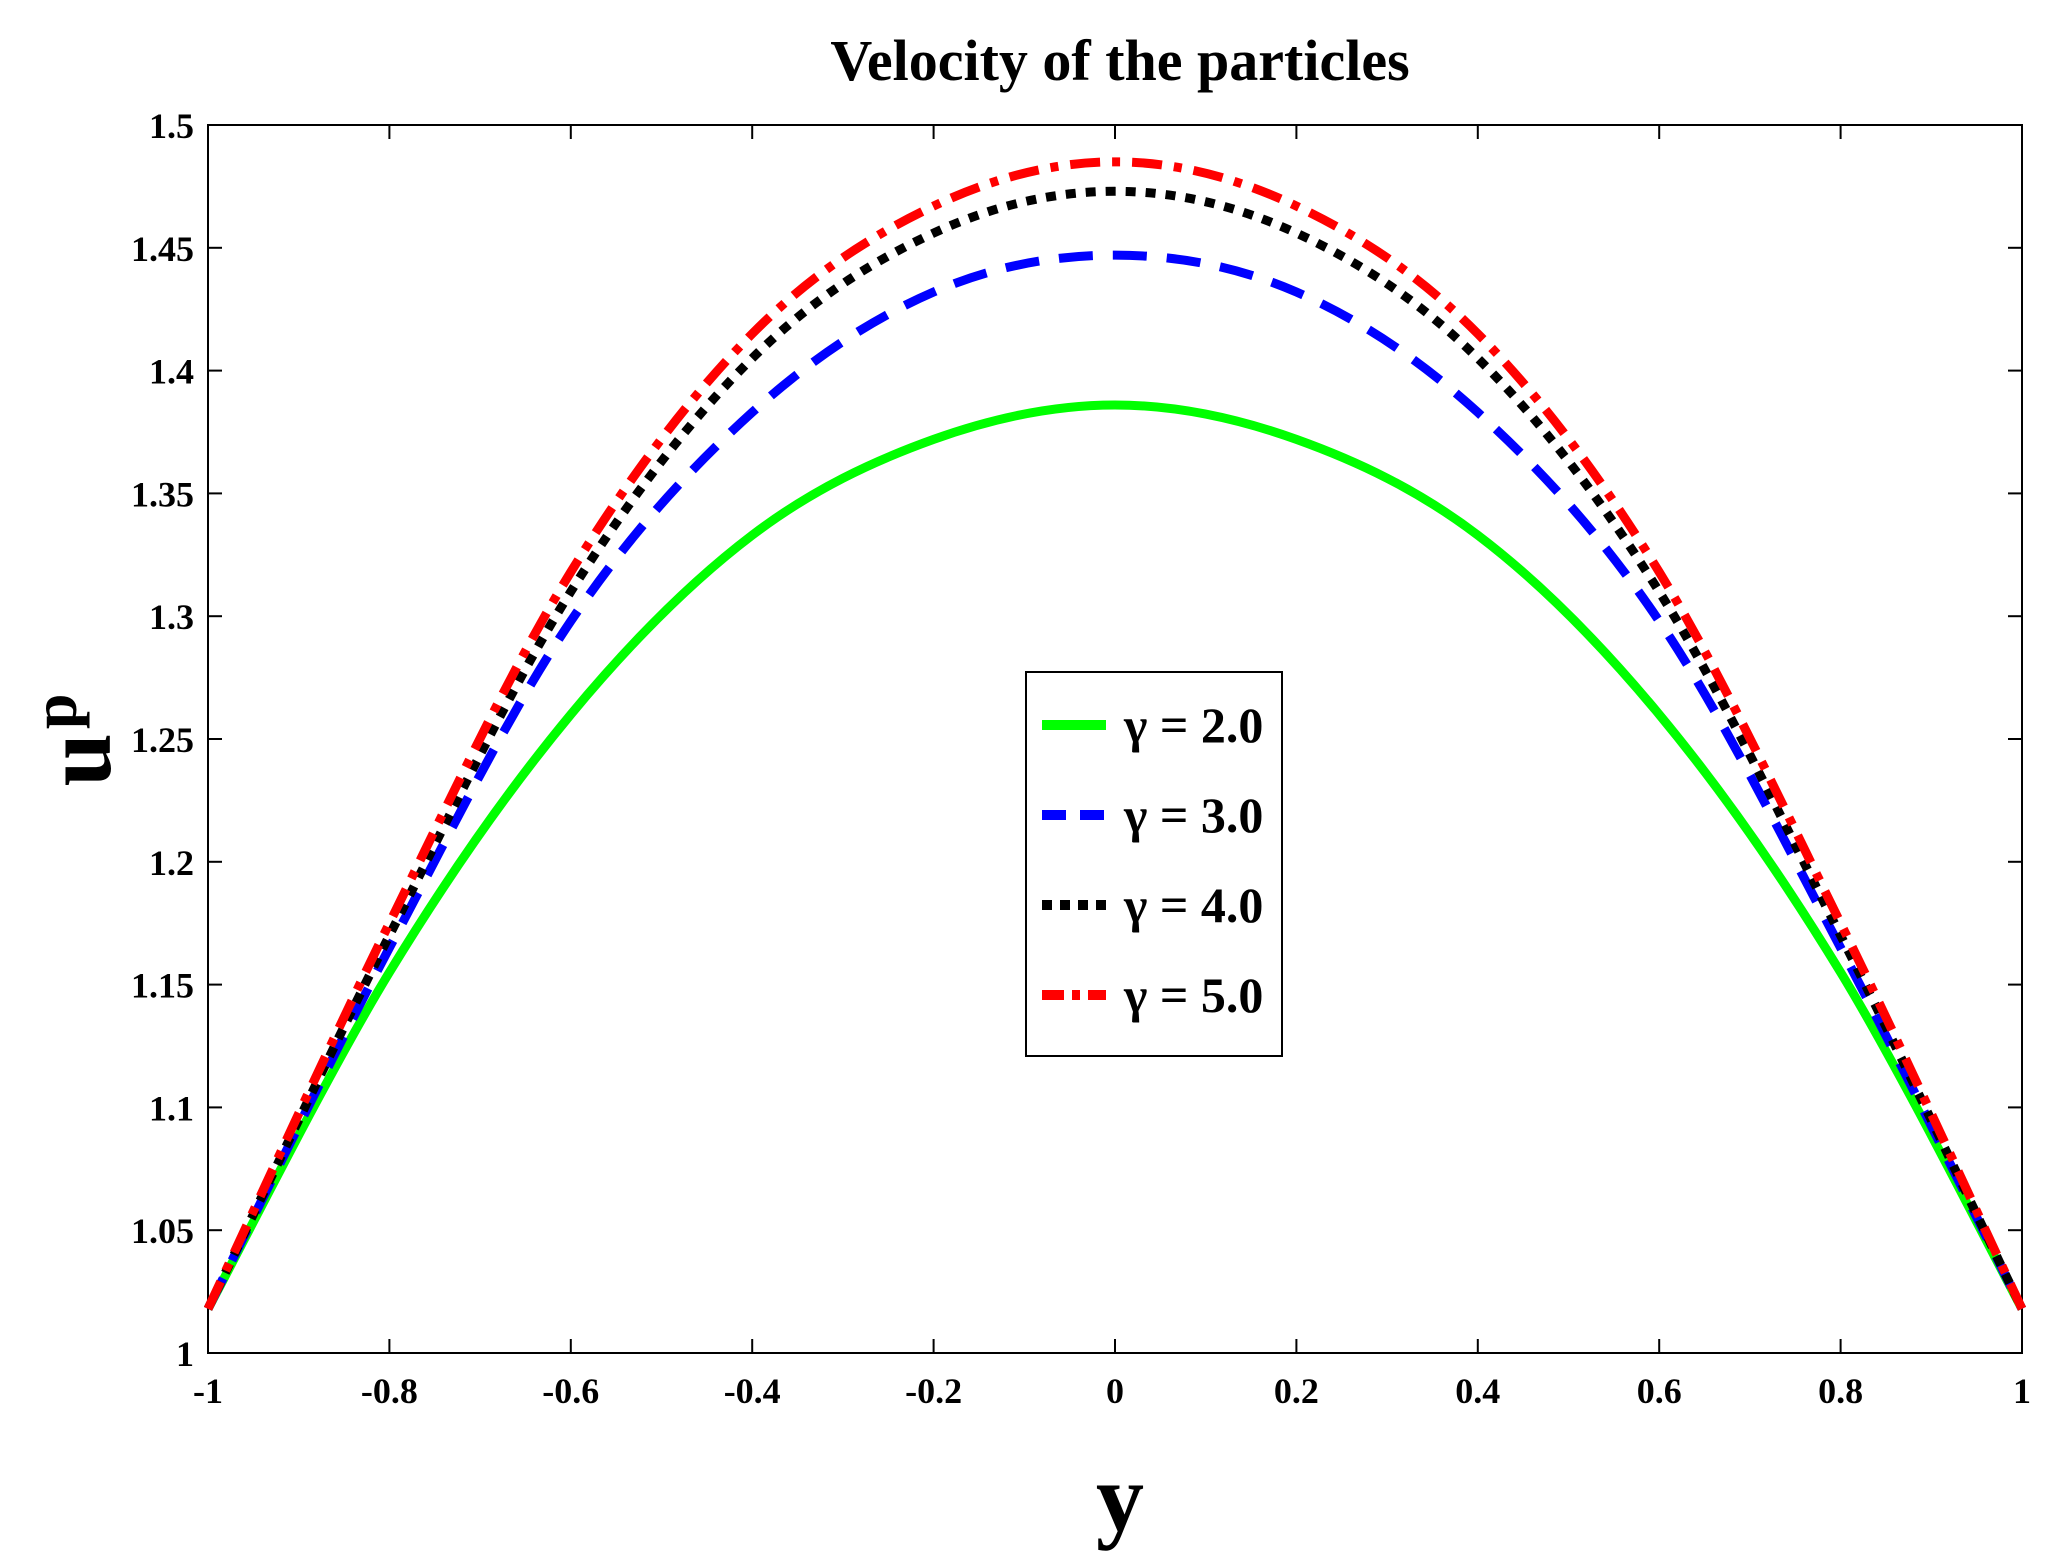  What do you see at coordinates (1119, 60) in the screenshot?
I see `chart-title: Velocity of the particles` at bounding box center [1119, 60].